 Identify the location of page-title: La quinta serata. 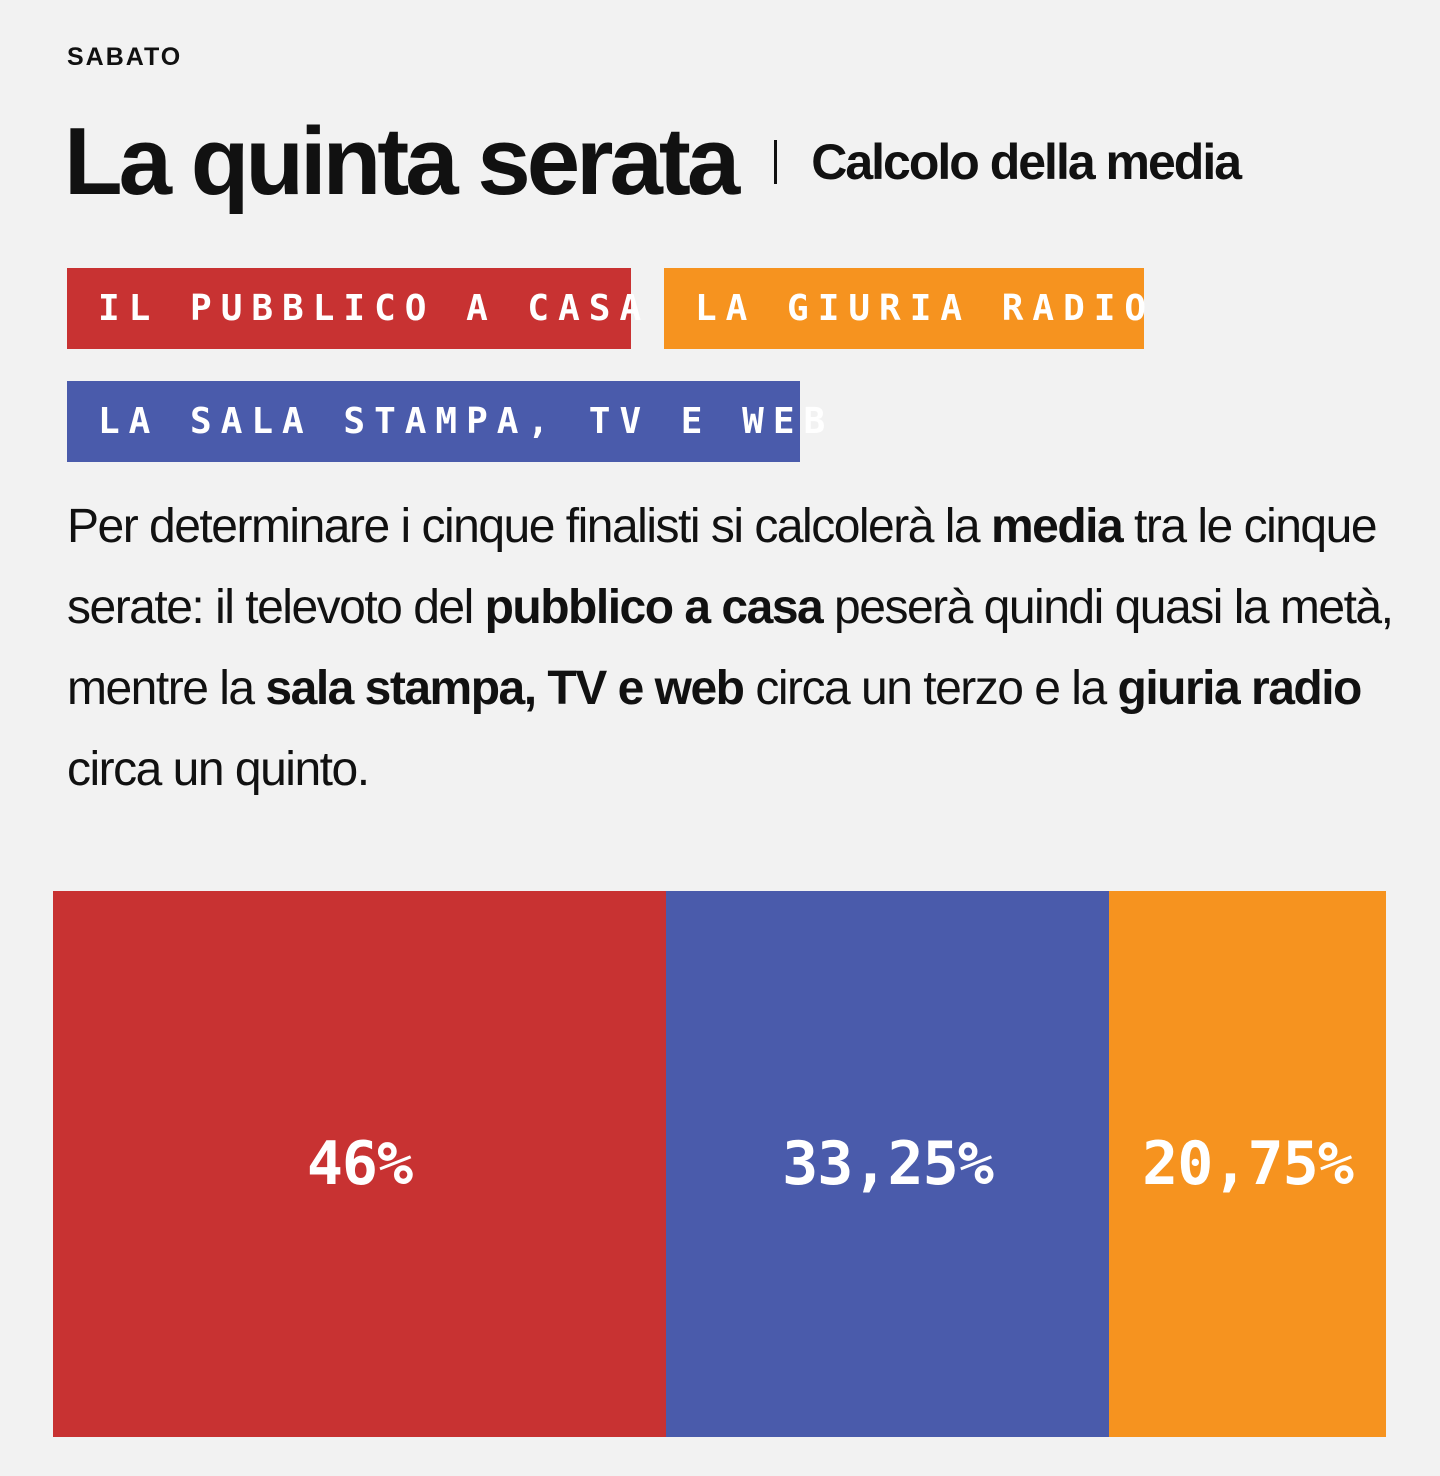
(402, 161).